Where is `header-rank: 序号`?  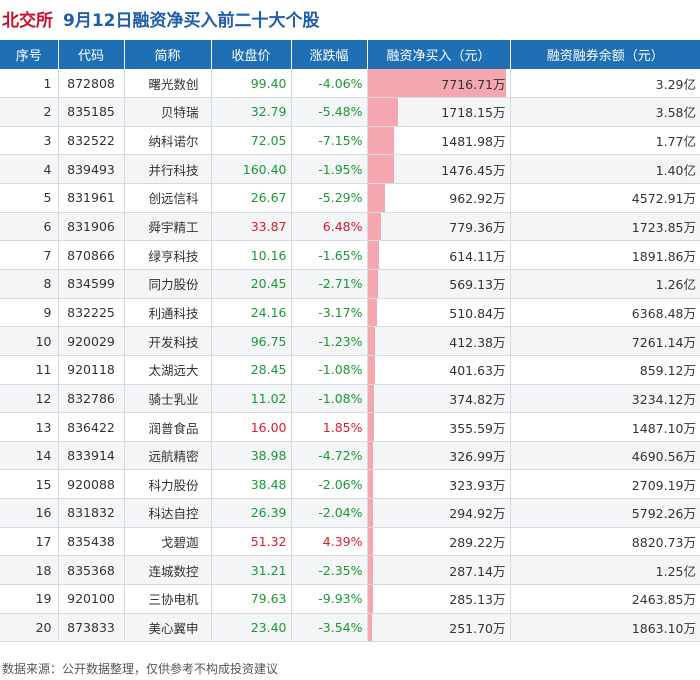
header-rank: 序号 is located at coordinates (29, 54).